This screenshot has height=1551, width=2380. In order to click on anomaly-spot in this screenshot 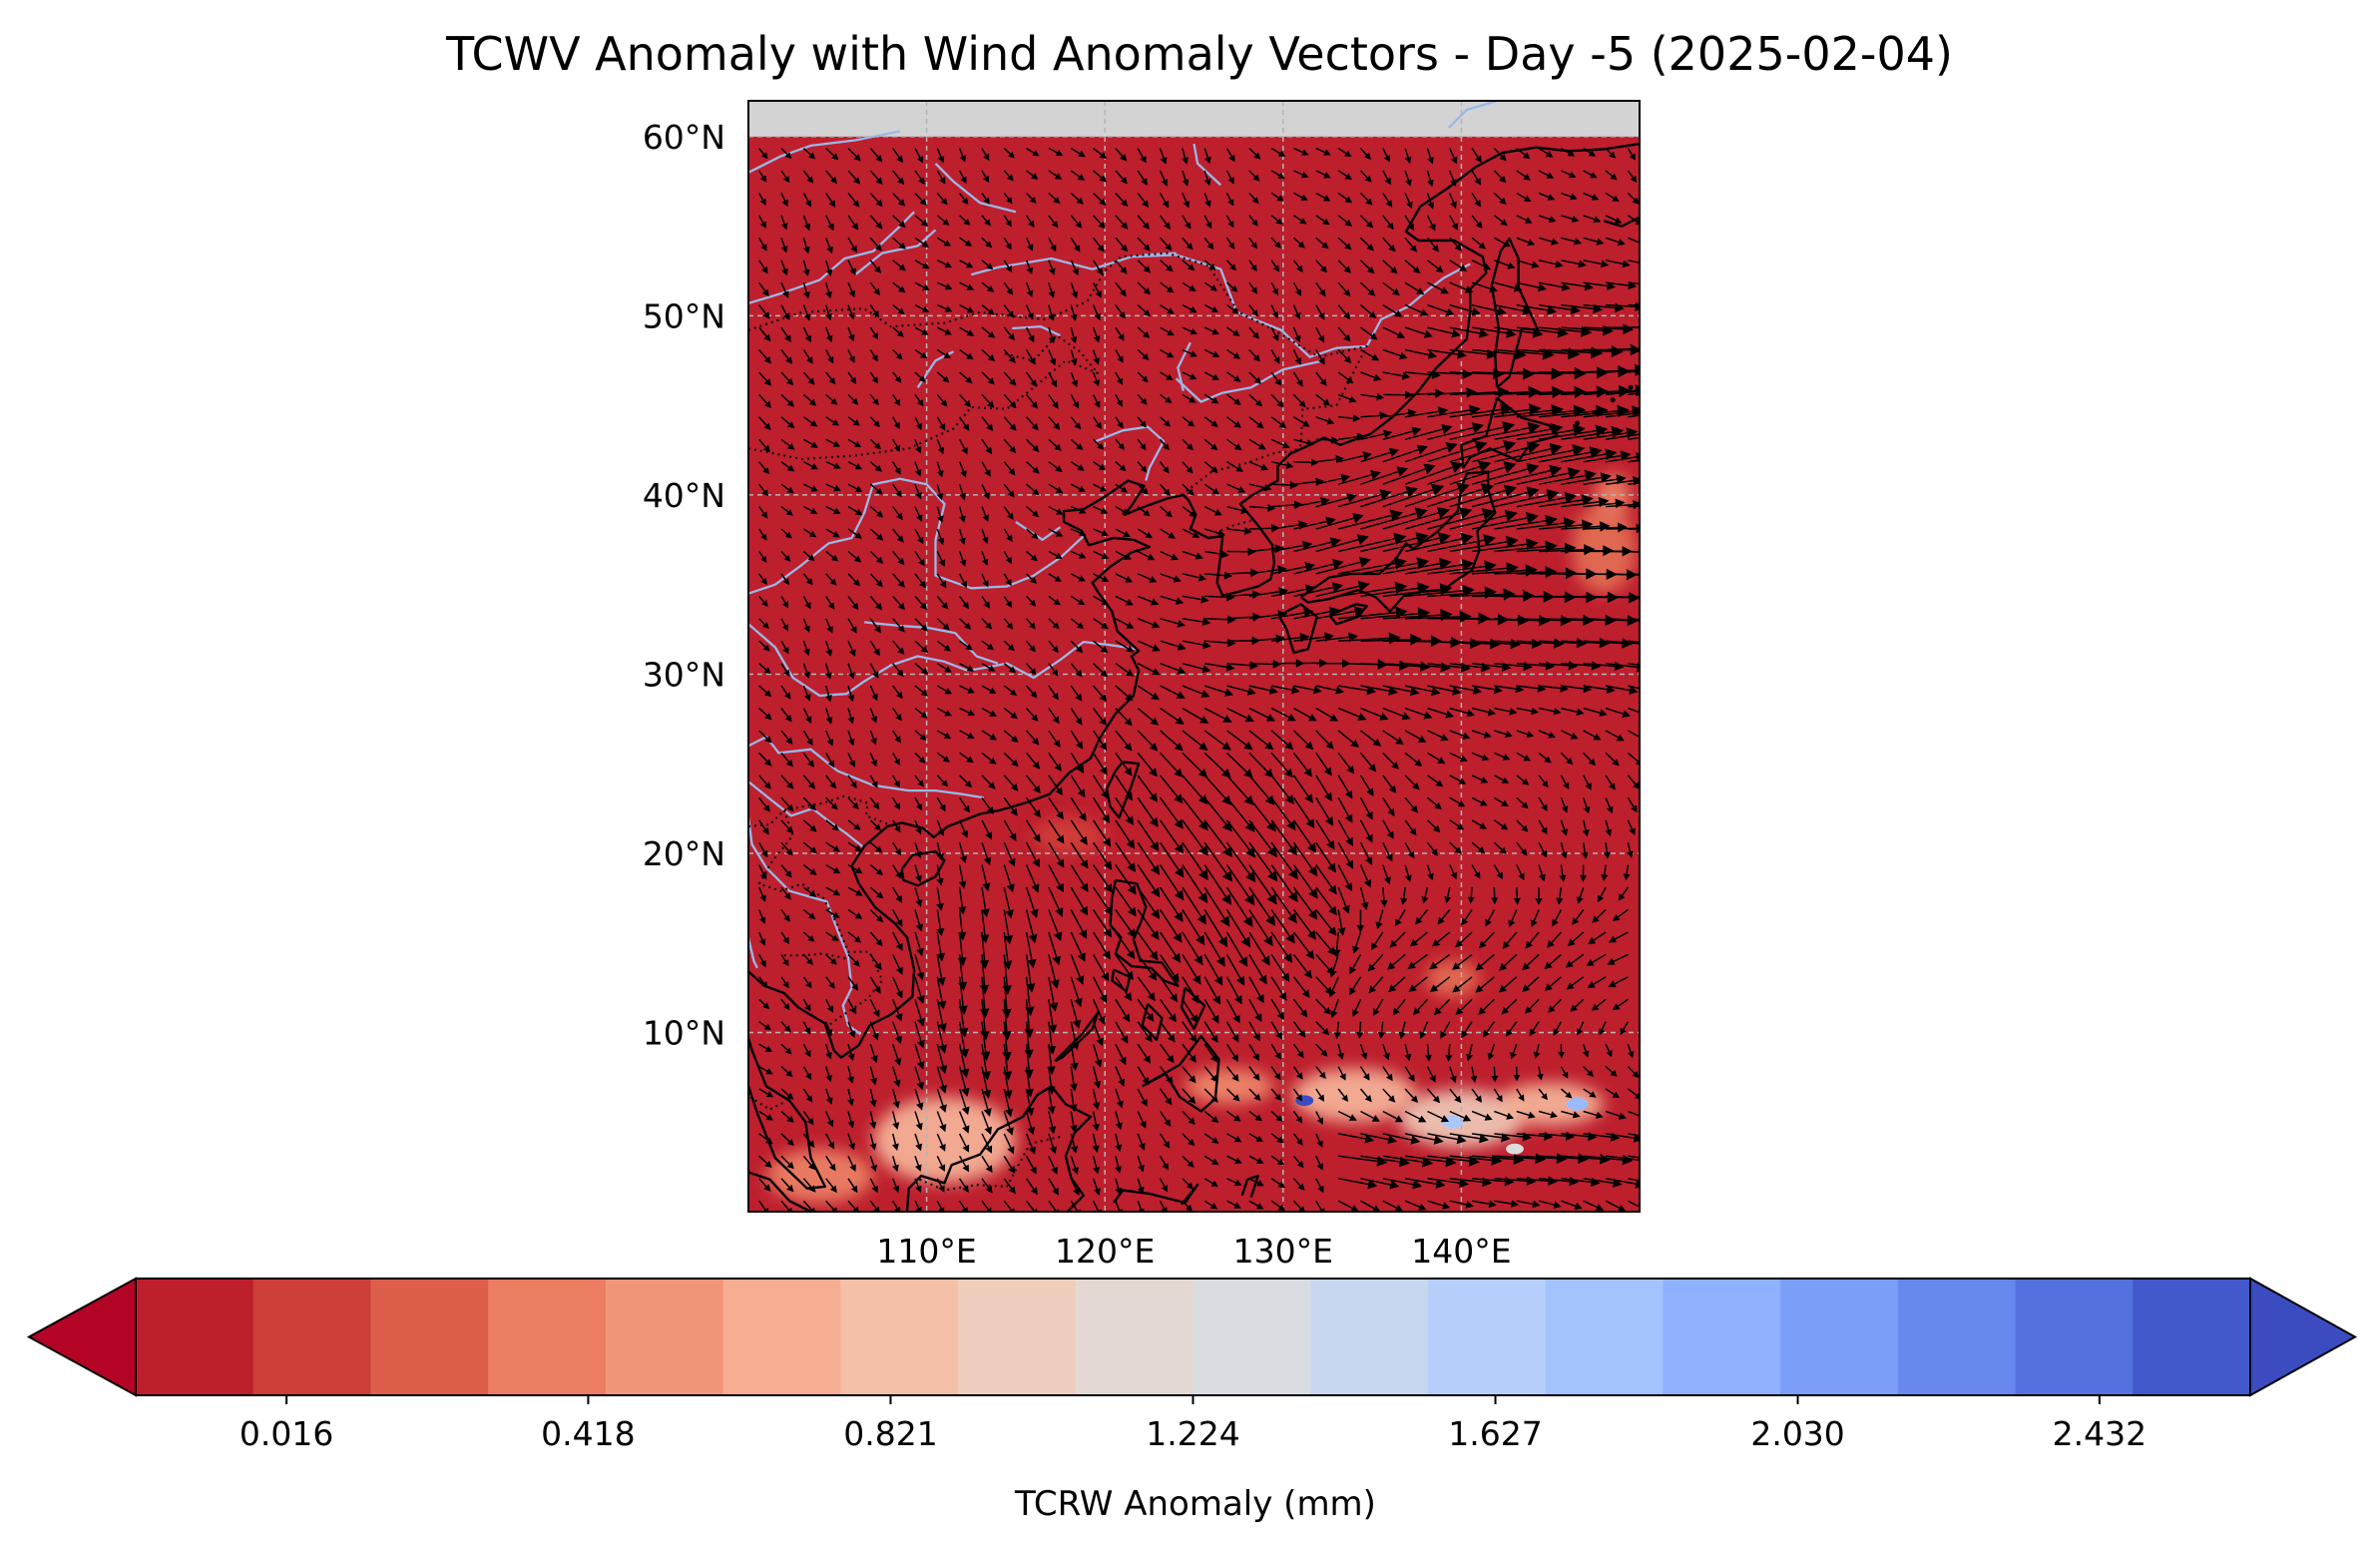, I will do `click(1577, 1104)`.